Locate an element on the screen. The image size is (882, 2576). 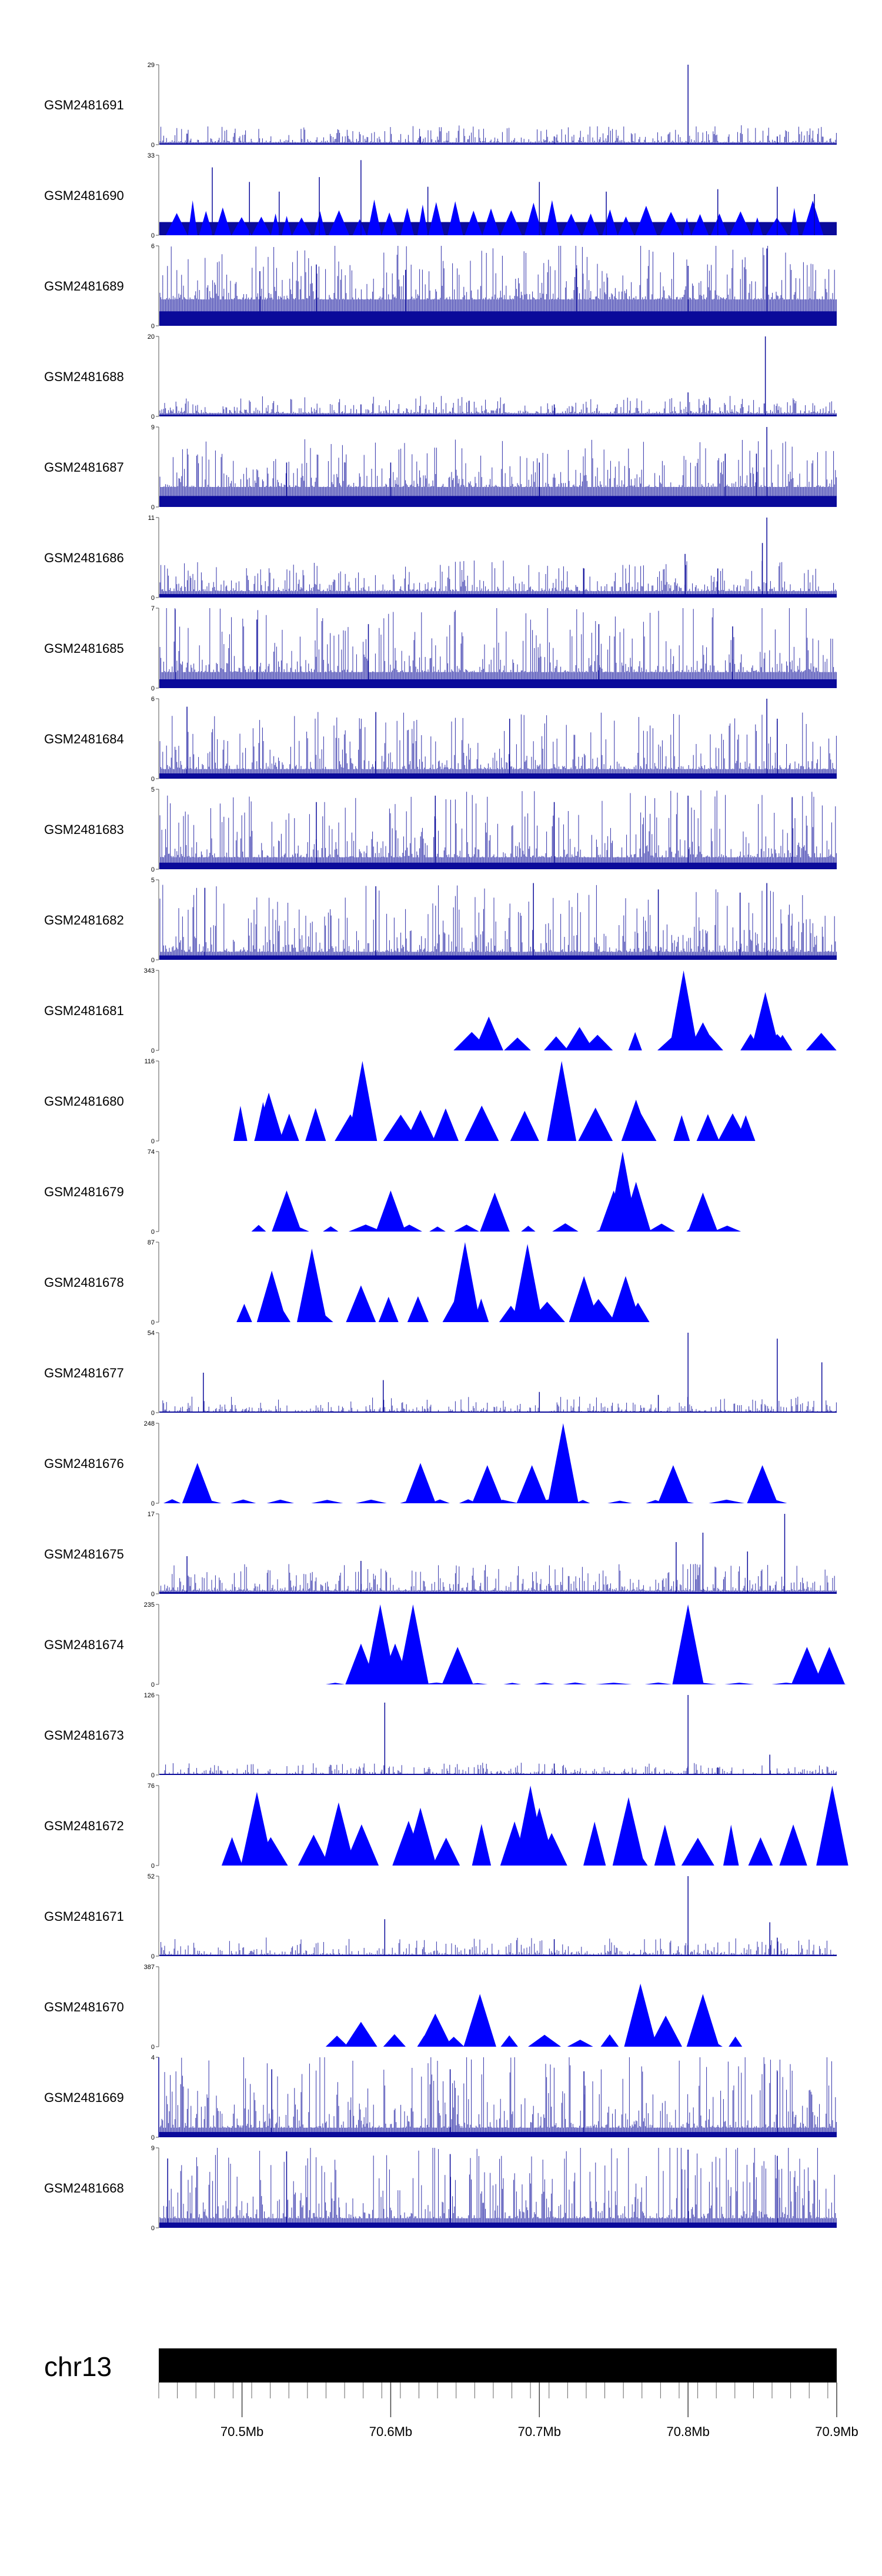
track-GSM2481673: GSM2481673 126 0 is located at coordinates (440, 1735).